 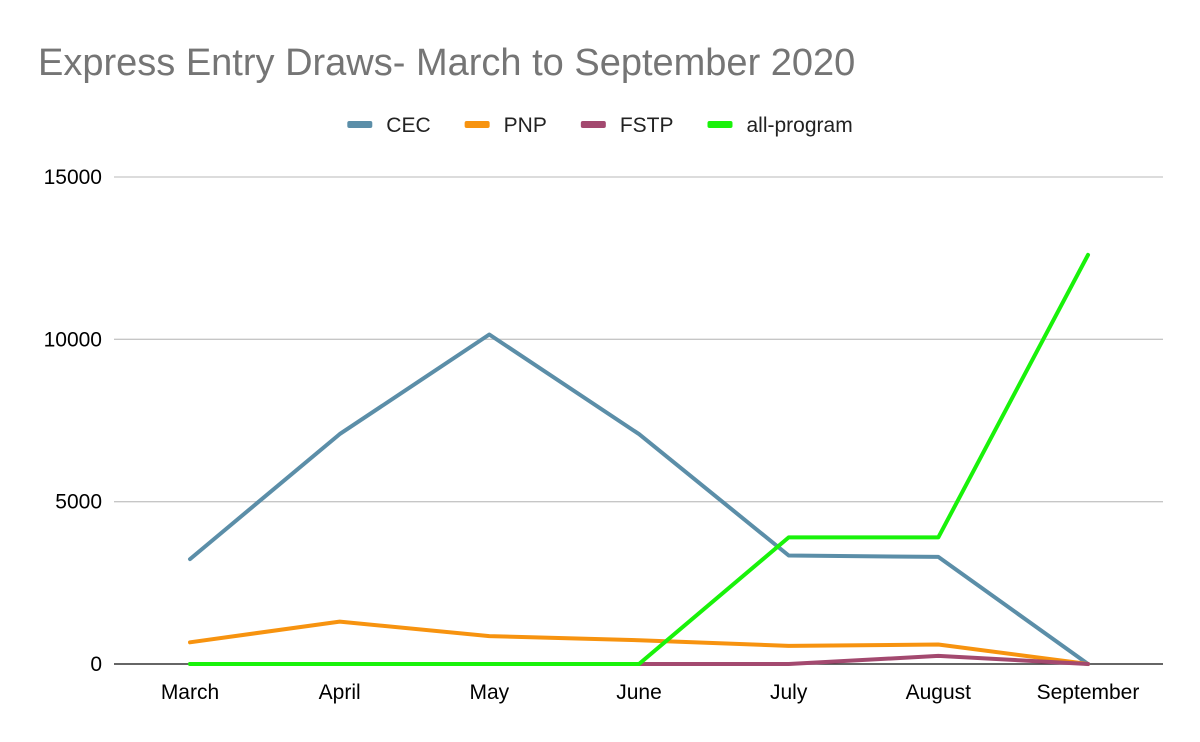 What do you see at coordinates (939, 692) in the screenshot?
I see `x-tick-label: August` at bounding box center [939, 692].